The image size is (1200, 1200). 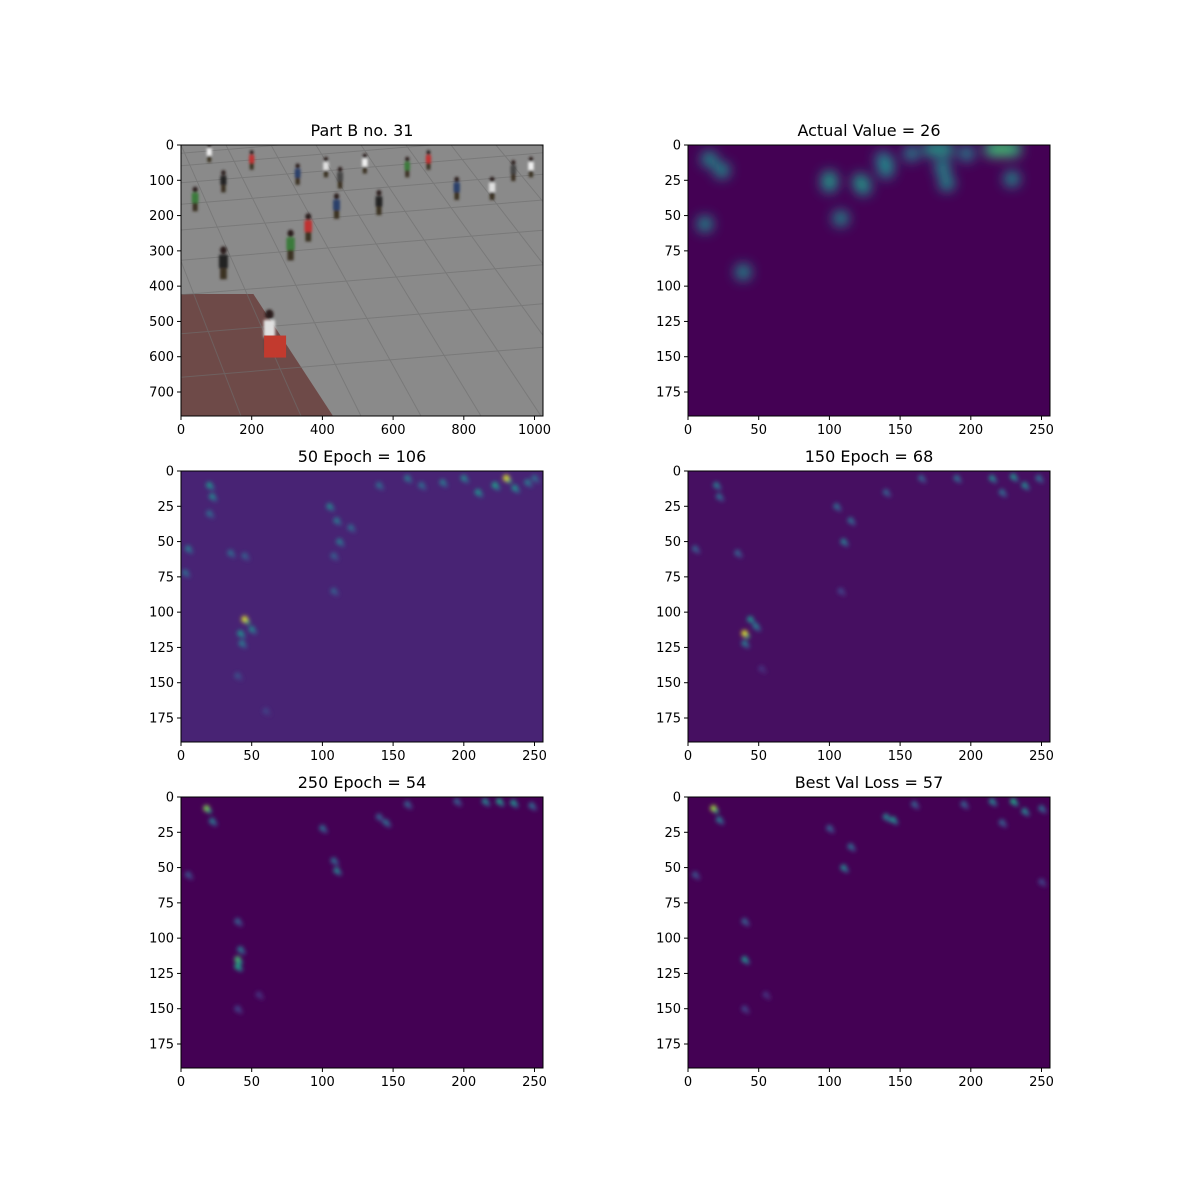 What do you see at coordinates (322, 430) in the screenshot?
I see `x-tick-label: 400` at bounding box center [322, 430].